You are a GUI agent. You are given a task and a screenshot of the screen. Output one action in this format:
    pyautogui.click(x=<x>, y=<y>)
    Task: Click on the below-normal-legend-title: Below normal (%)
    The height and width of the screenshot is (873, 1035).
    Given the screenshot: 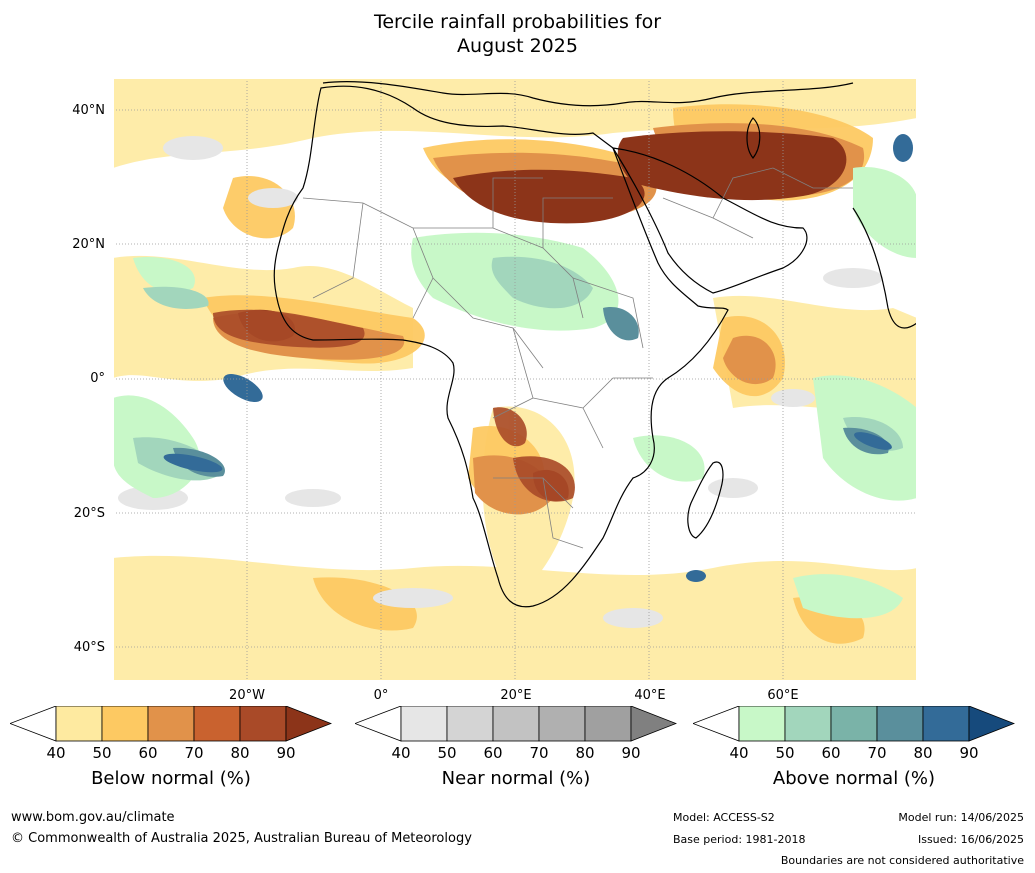 What is the action you would take?
    pyautogui.click(x=171, y=778)
    